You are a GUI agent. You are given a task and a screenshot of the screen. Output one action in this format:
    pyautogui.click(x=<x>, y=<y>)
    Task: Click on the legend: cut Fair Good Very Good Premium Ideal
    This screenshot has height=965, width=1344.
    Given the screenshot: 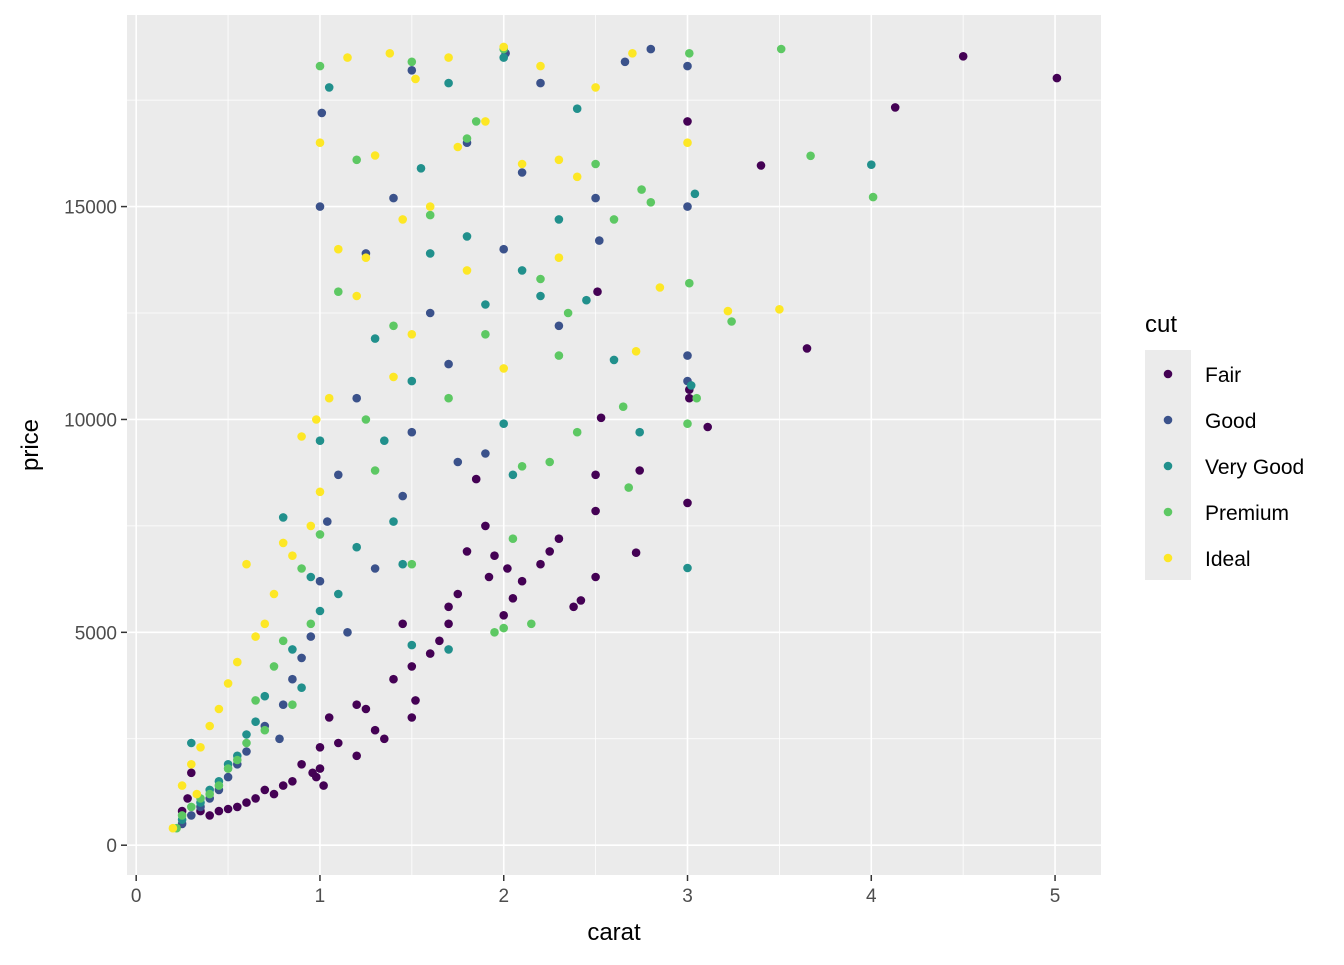 What is the action you would take?
    pyautogui.click(x=1224, y=445)
    